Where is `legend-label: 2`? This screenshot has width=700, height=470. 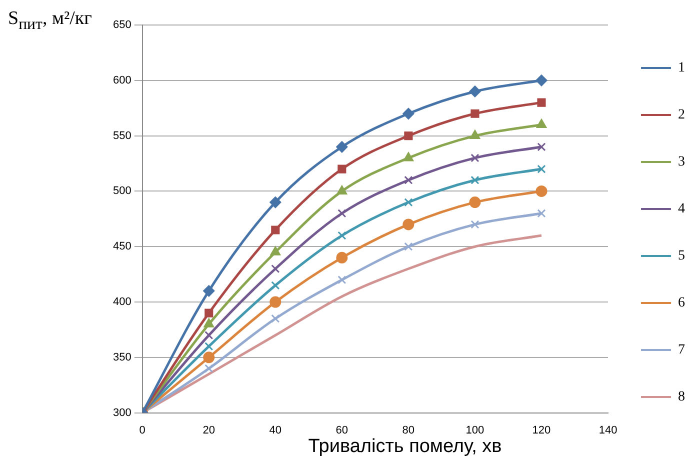
legend-label: 2 is located at coordinates (681, 115).